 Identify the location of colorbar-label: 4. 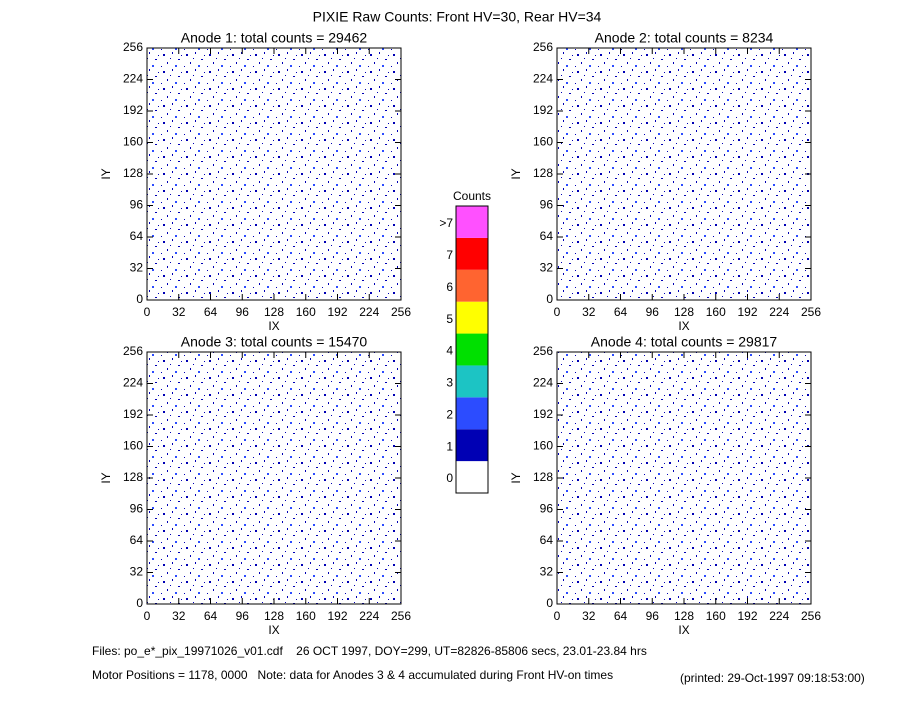
(449, 351).